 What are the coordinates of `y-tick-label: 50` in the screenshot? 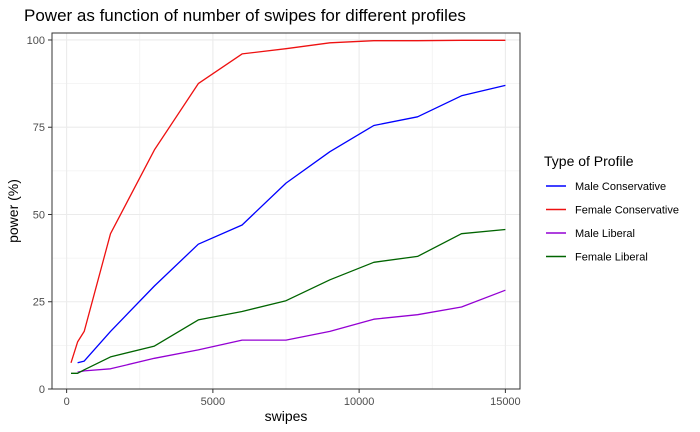 It's located at (39, 215).